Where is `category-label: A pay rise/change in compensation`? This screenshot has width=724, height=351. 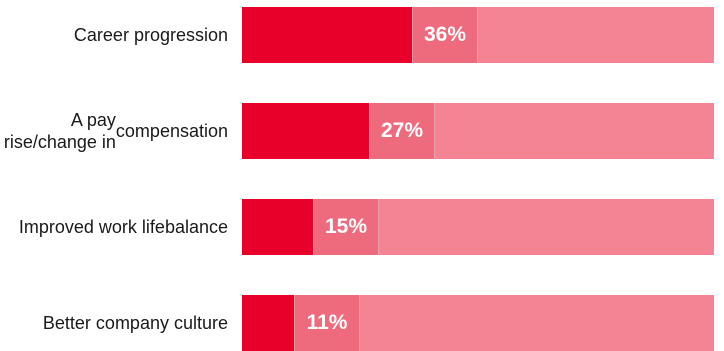 category-label: A pay rise/change in compensation is located at coordinates (114, 131).